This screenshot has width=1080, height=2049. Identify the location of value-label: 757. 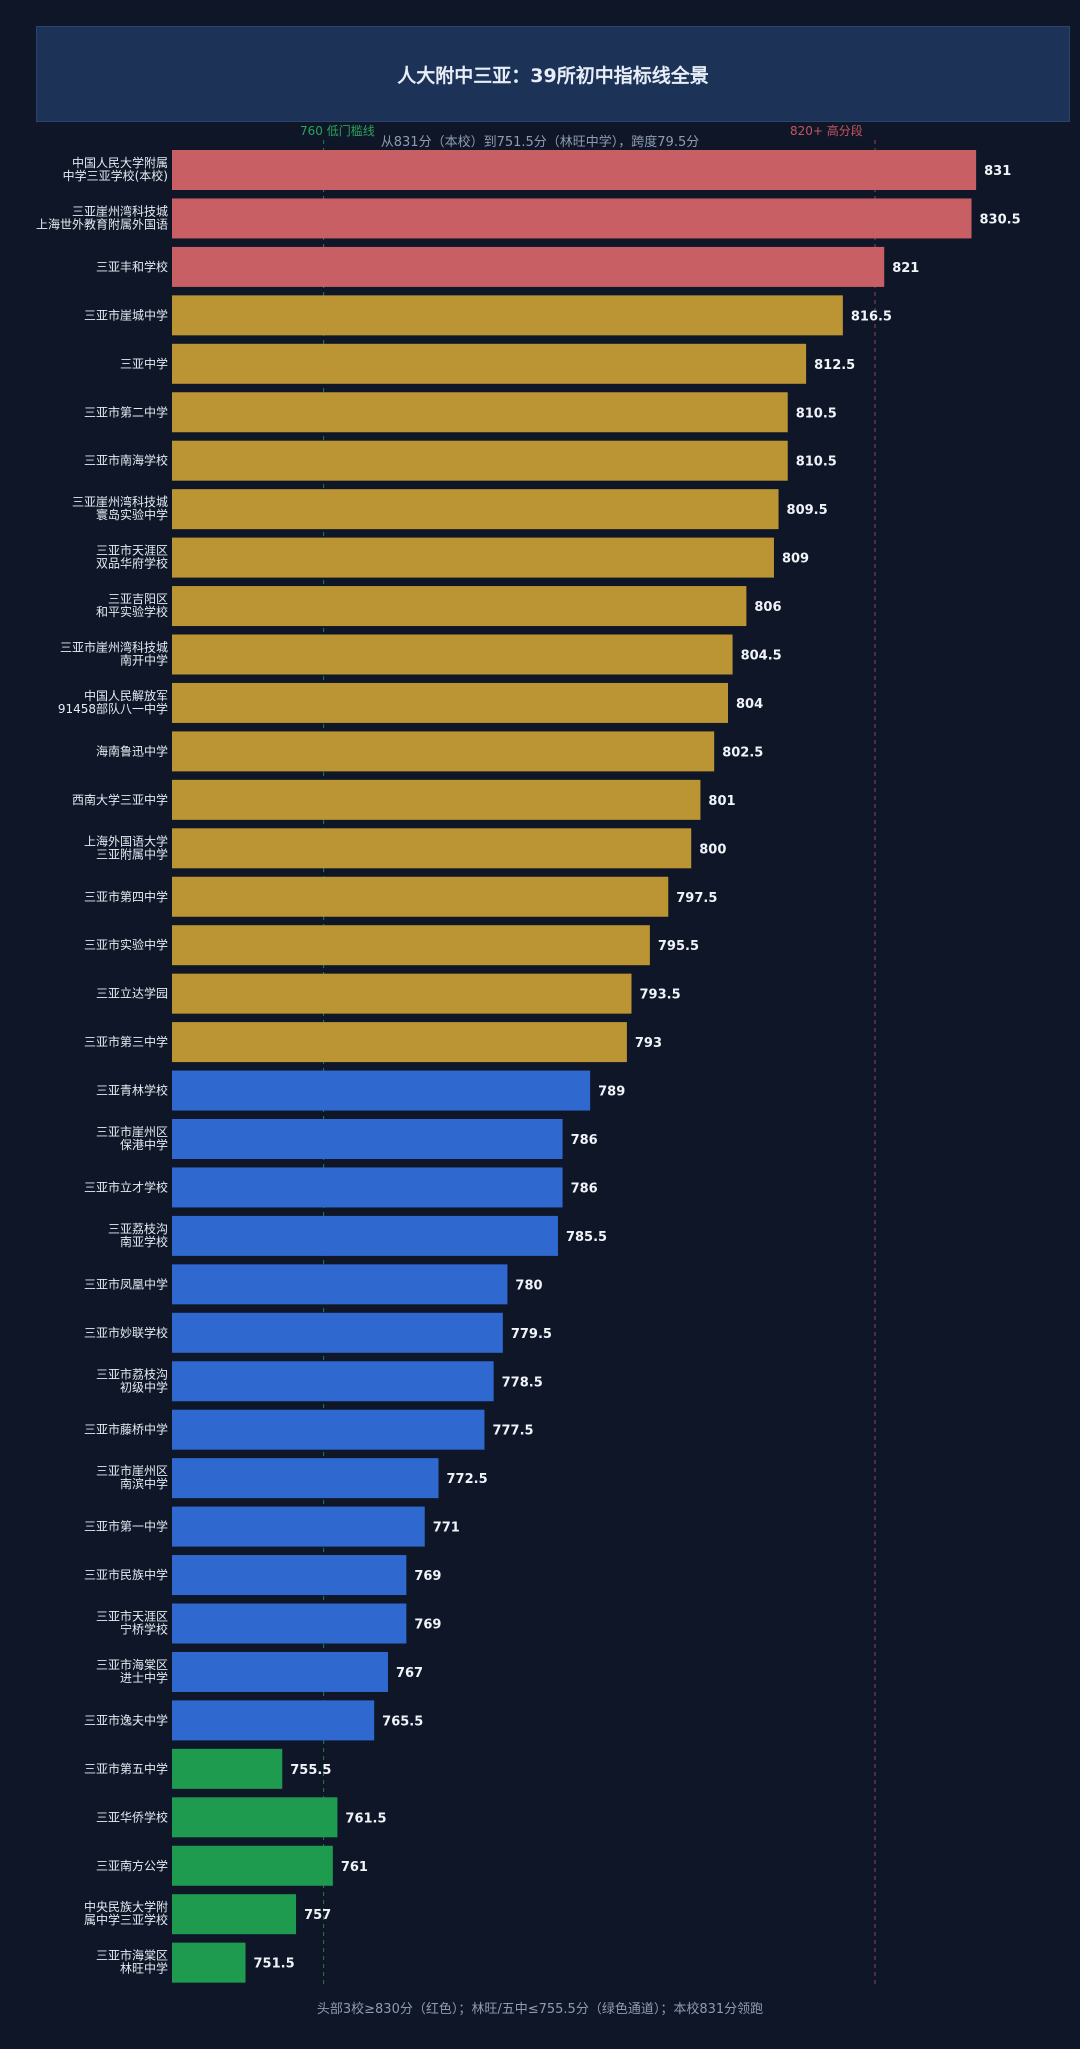
(317, 1915).